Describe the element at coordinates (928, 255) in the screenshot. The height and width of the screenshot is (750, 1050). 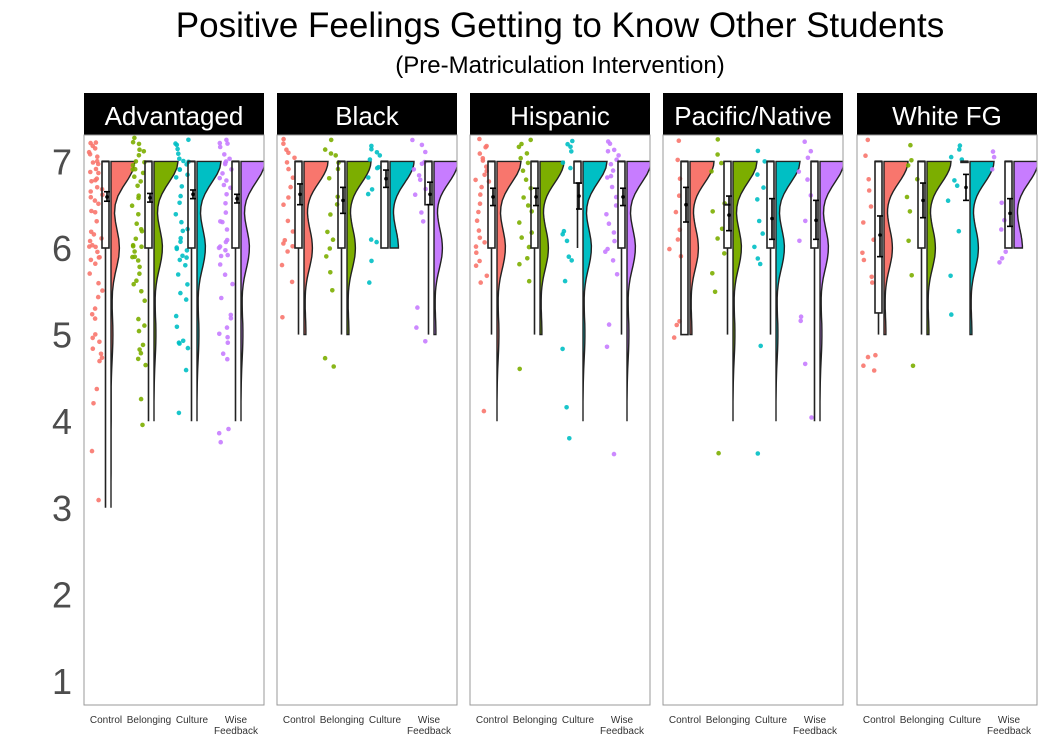
I see `condition-belonging` at that location.